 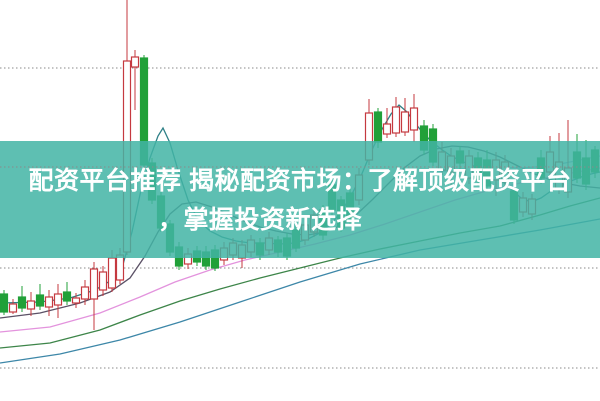 I want to click on banner-title-line2: ，掌握投资新选择, so click(x=259, y=220).